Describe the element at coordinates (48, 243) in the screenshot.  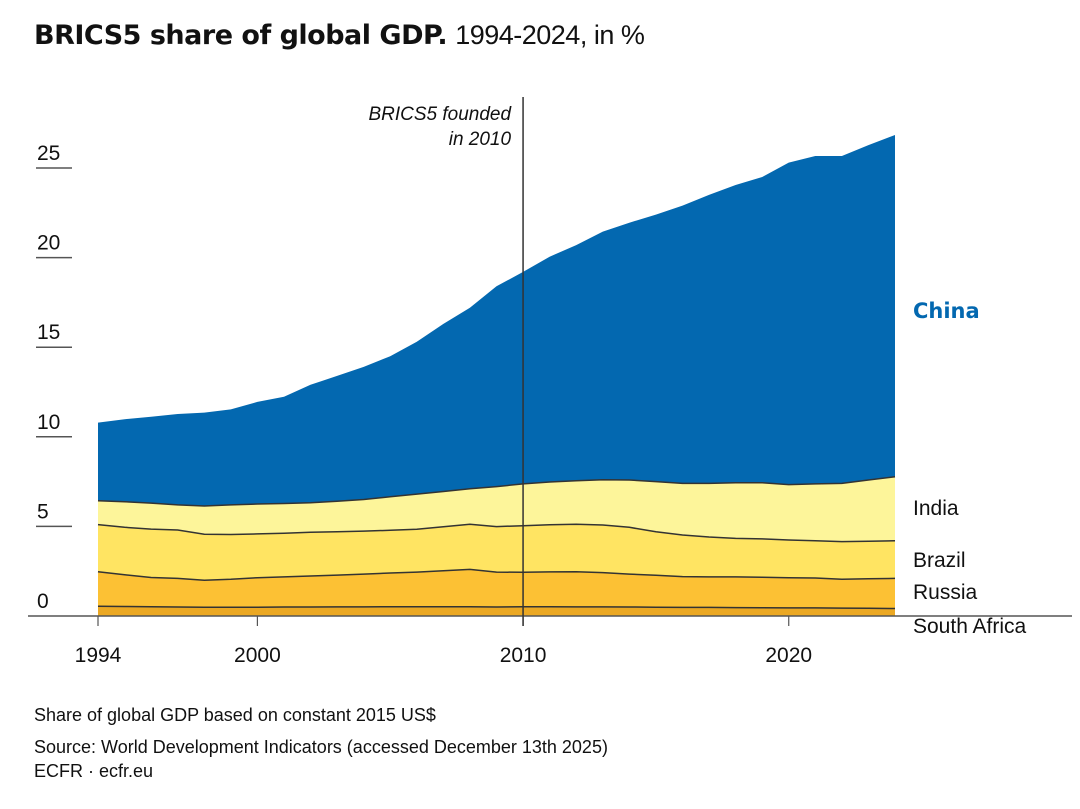
I see `y-tick-label: 20` at that location.